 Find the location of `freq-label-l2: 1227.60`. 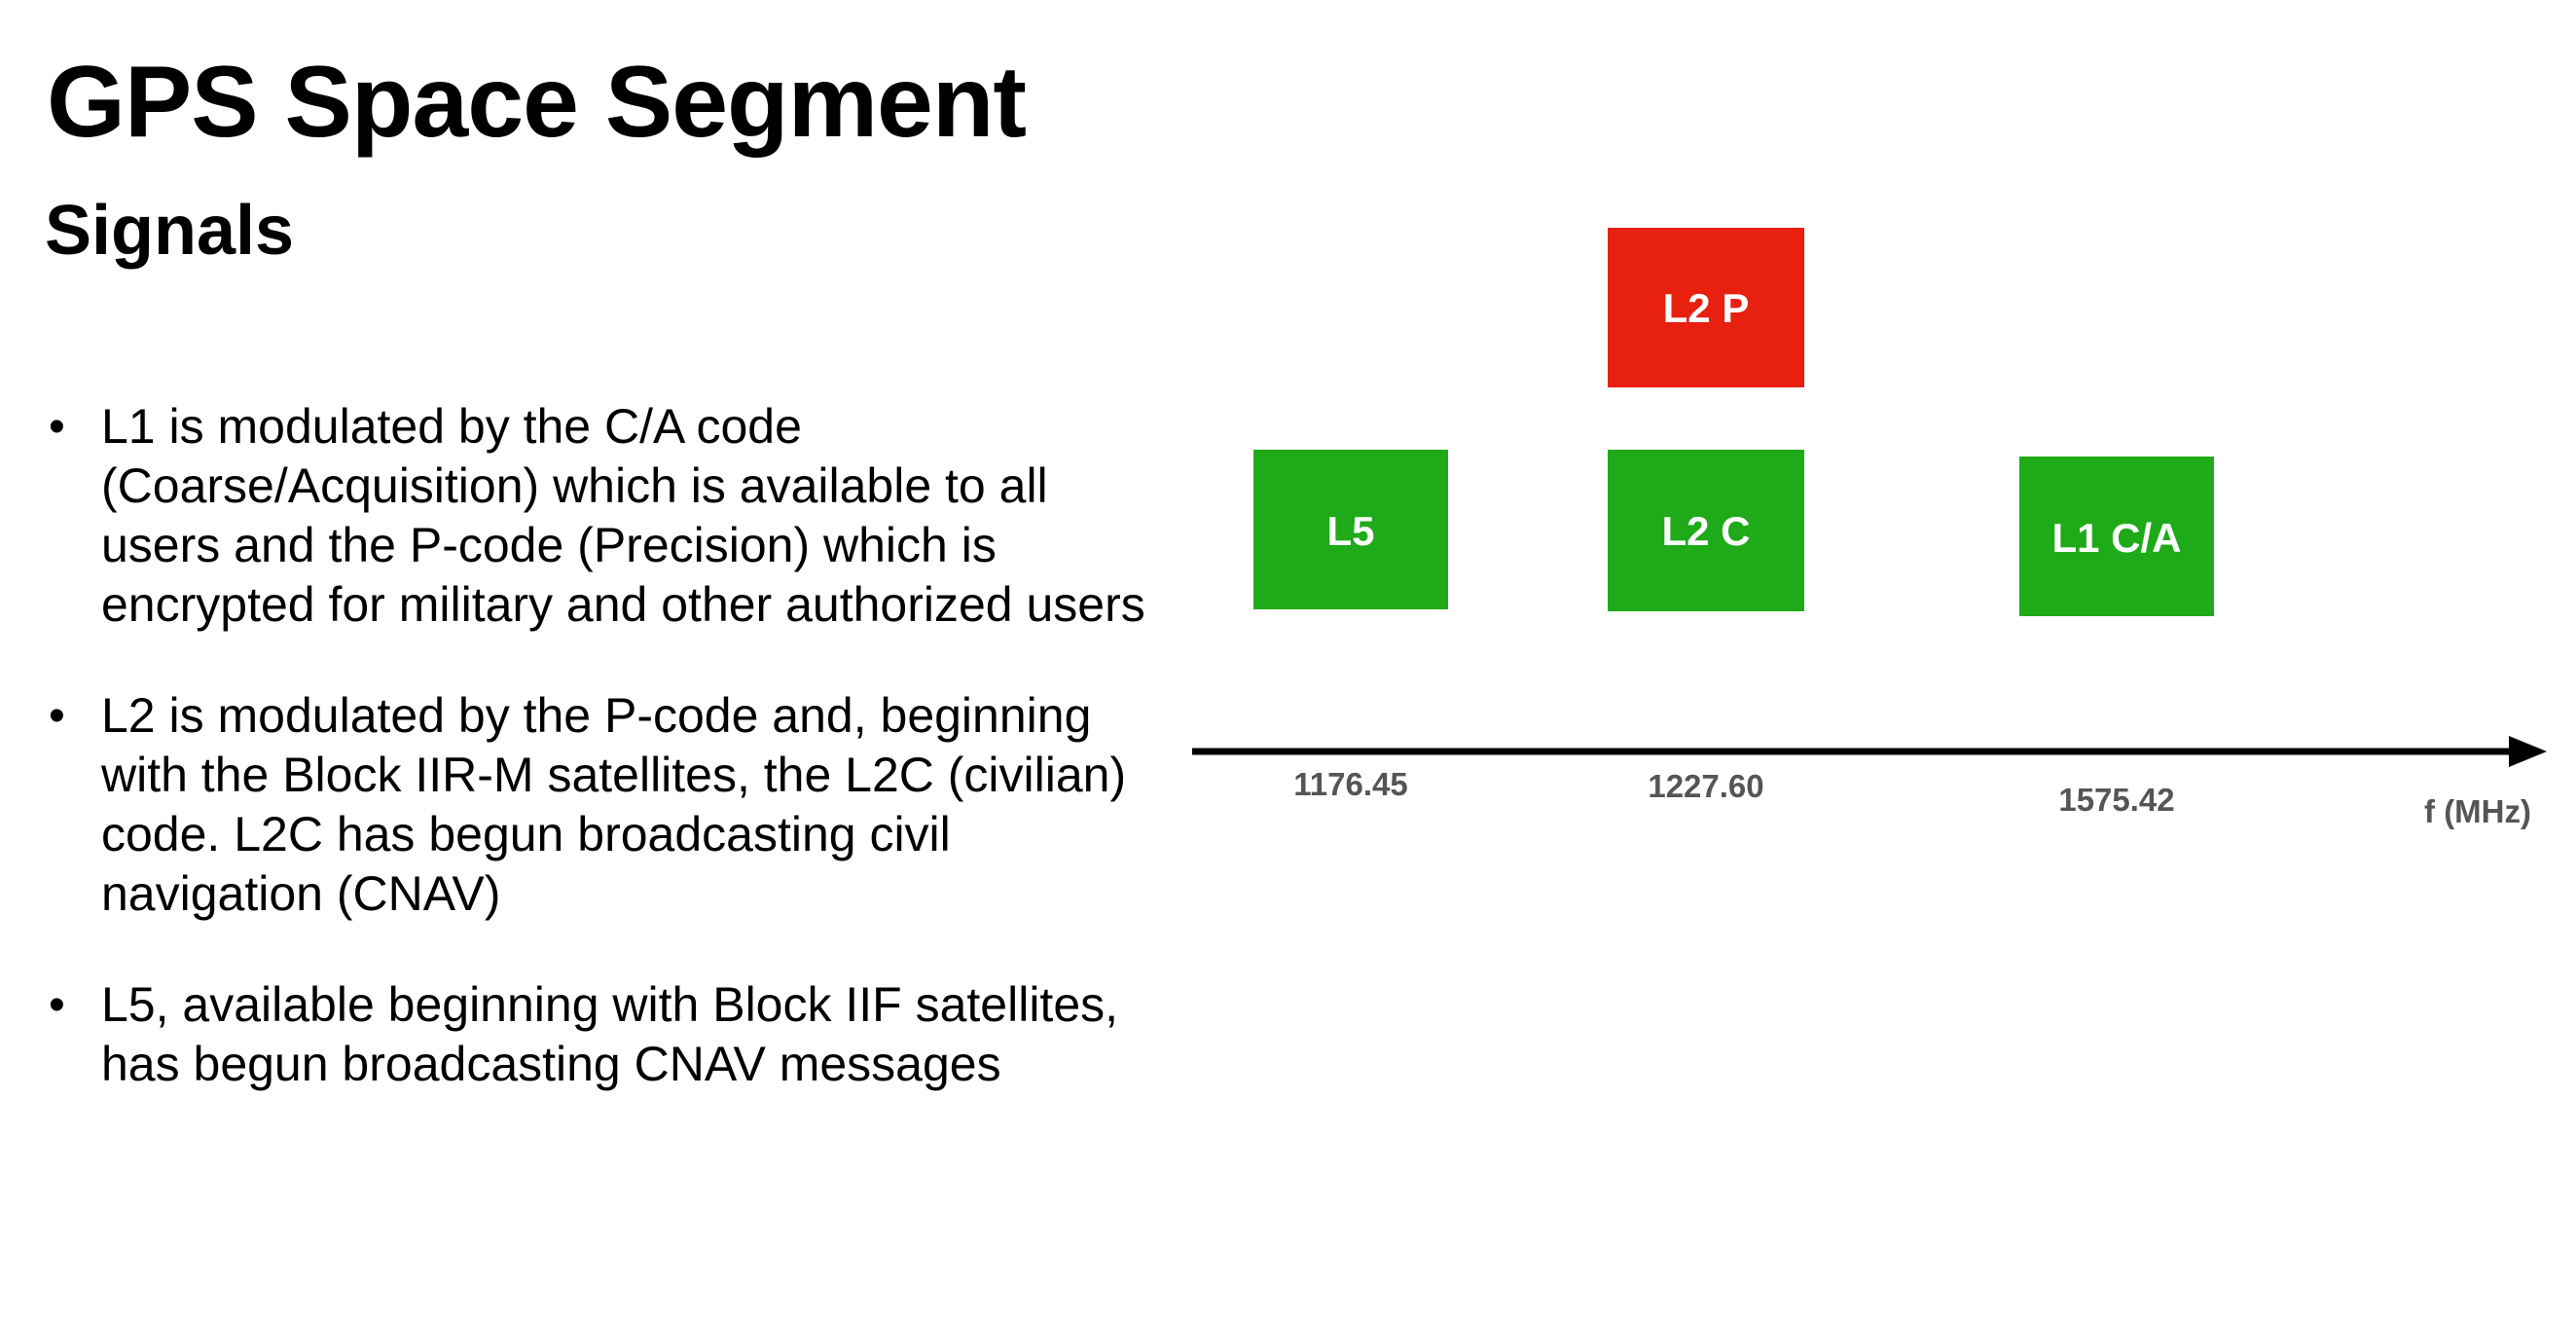

freq-label-l2: 1227.60 is located at coordinates (1705, 786).